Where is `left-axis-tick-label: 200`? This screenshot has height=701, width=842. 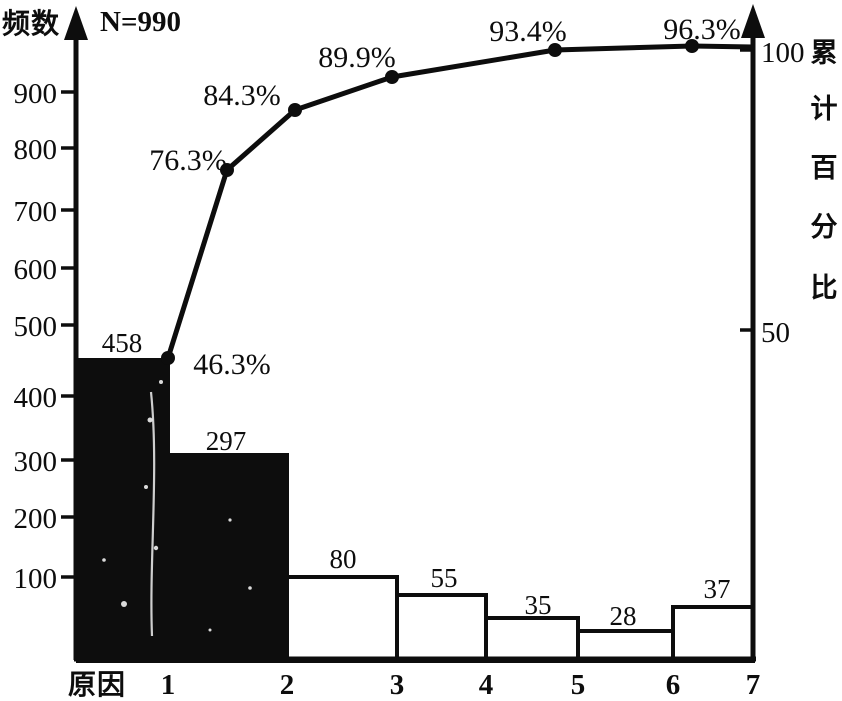 left-axis-tick-label: 200 is located at coordinates (36, 519).